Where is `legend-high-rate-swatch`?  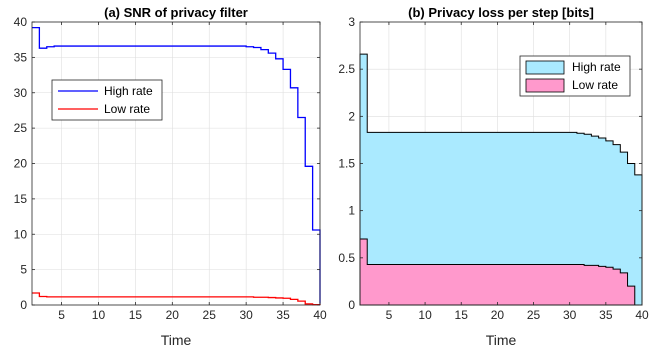
legend-high-rate-swatch is located at coordinates (545, 67).